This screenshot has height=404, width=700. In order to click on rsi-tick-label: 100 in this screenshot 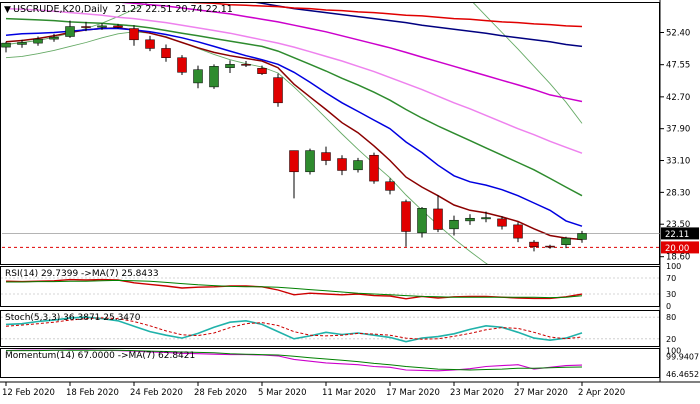, I will do `click(673, 266)`.